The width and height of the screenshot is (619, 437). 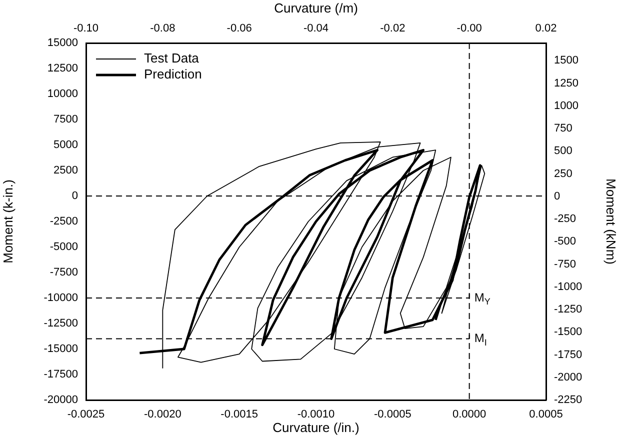 What do you see at coordinates (86, 414) in the screenshot?
I see `x-tick-label: -0.0025` at bounding box center [86, 414].